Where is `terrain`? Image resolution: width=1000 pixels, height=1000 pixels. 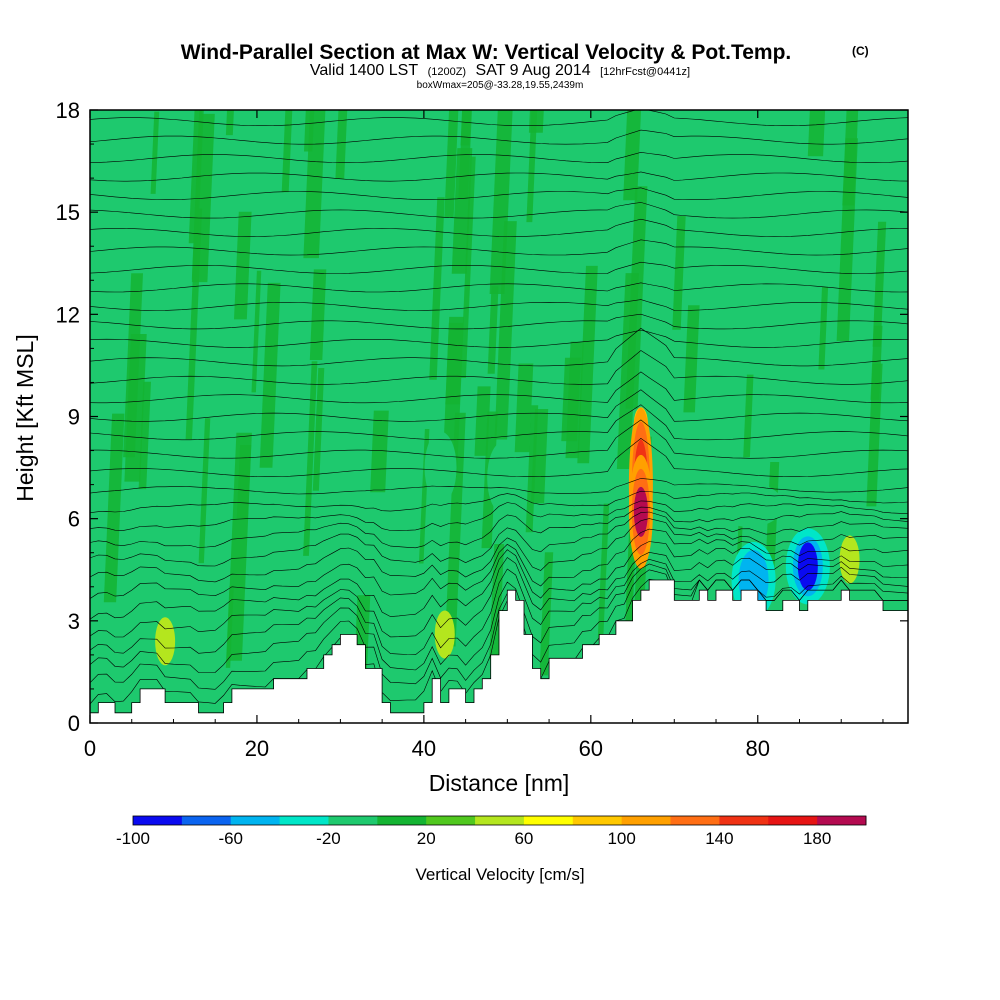 terrain is located at coordinates (499, 651).